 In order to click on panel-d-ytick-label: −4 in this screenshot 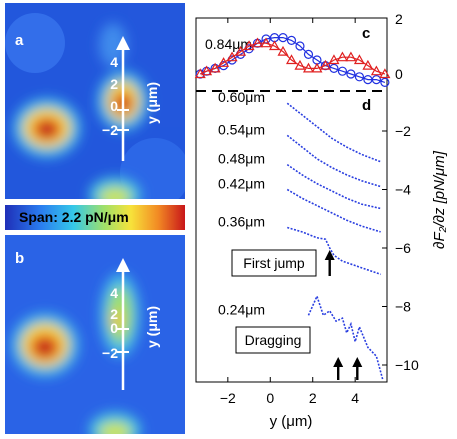, I will do `click(403, 190)`.